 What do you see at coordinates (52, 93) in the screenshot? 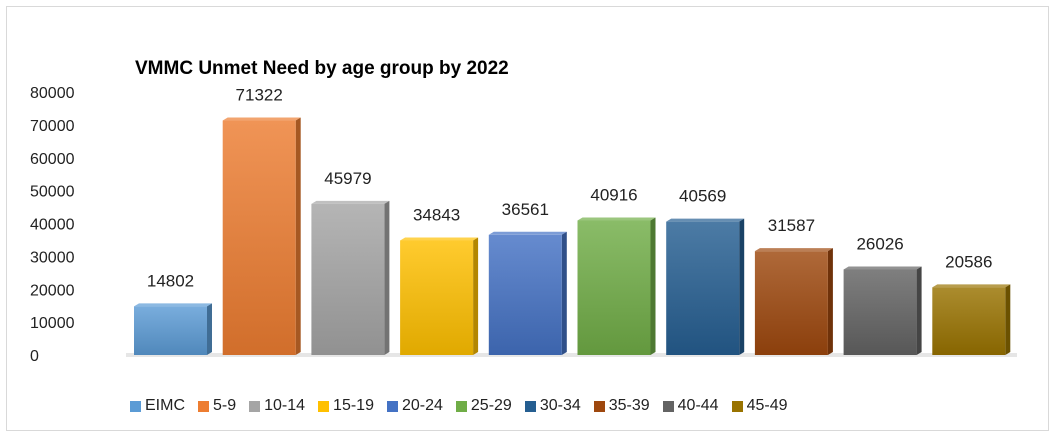
I see `y-tick-label: 80000` at bounding box center [52, 93].